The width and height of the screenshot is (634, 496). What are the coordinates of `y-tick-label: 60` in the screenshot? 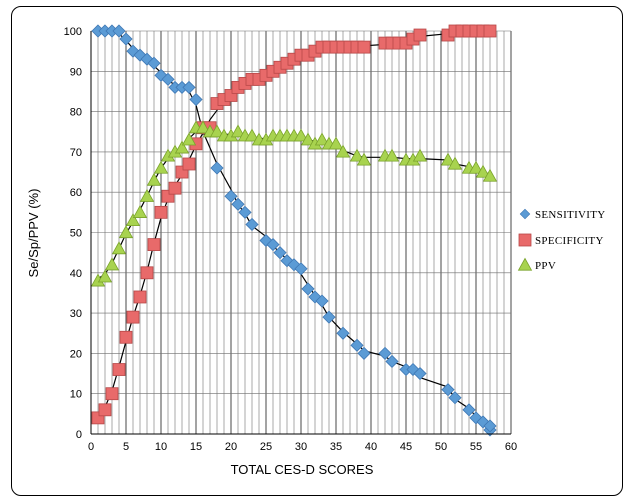 It's located at (76, 193).